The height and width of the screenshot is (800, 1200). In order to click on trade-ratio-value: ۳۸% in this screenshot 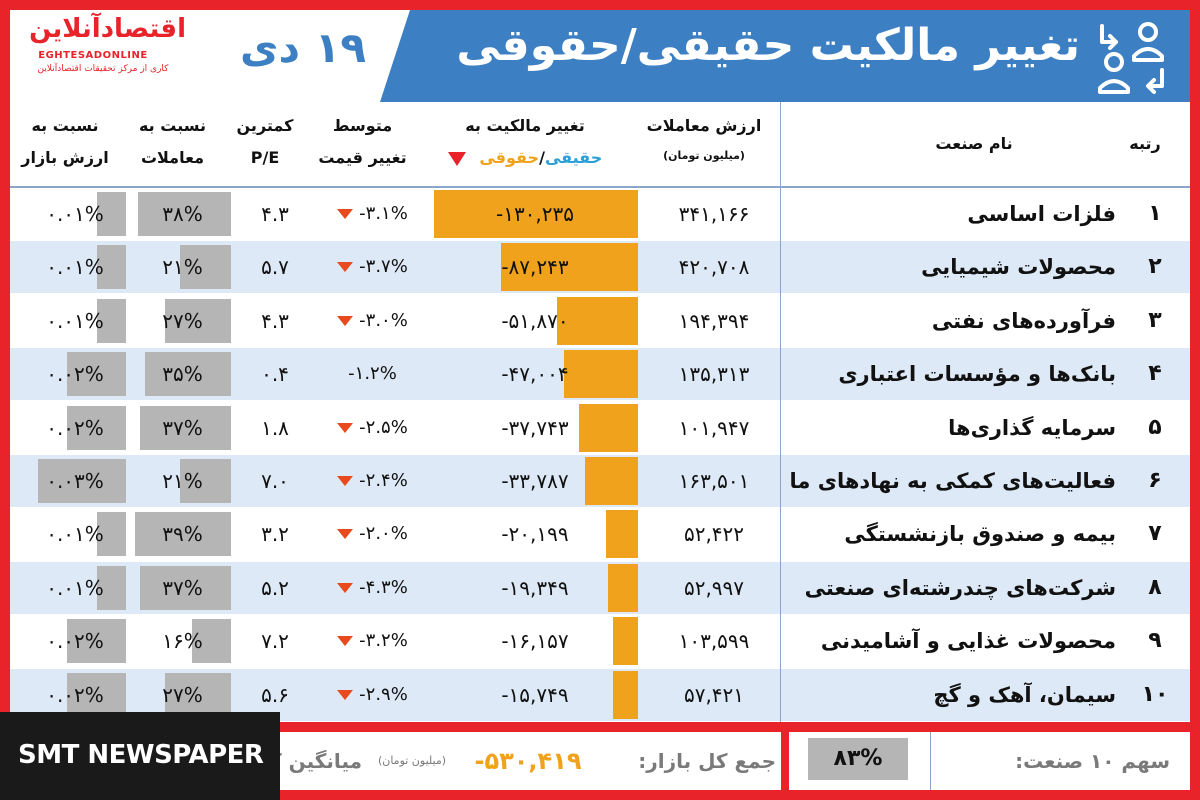, I will do `click(182, 214)`.